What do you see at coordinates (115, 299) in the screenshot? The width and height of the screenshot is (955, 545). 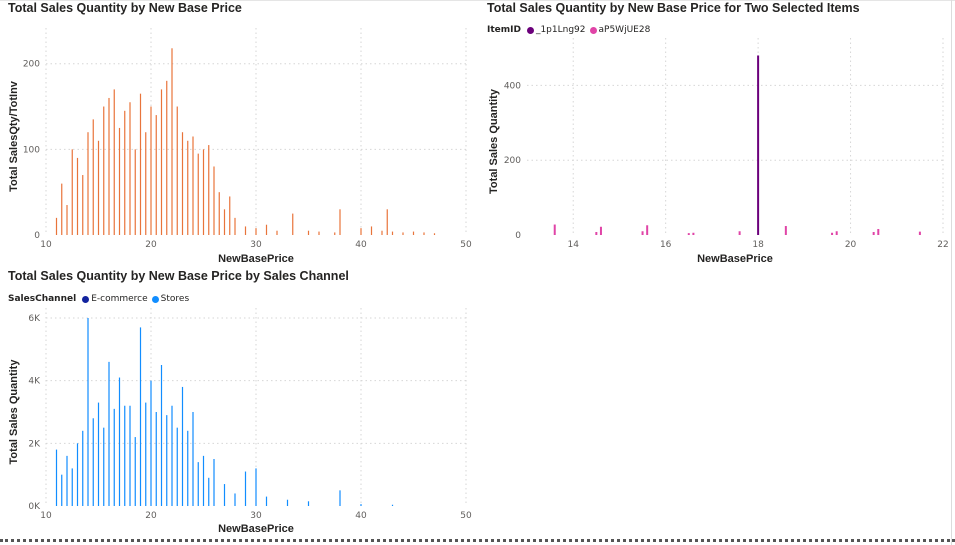 I see `legend-item: E-commerce` at bounding box center [115, 299].